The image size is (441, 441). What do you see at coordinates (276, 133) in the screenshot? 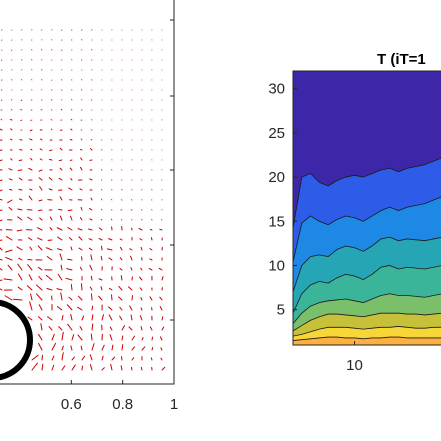
I see `contour-y-tick-label: 25` at bounding box center [276, 133].